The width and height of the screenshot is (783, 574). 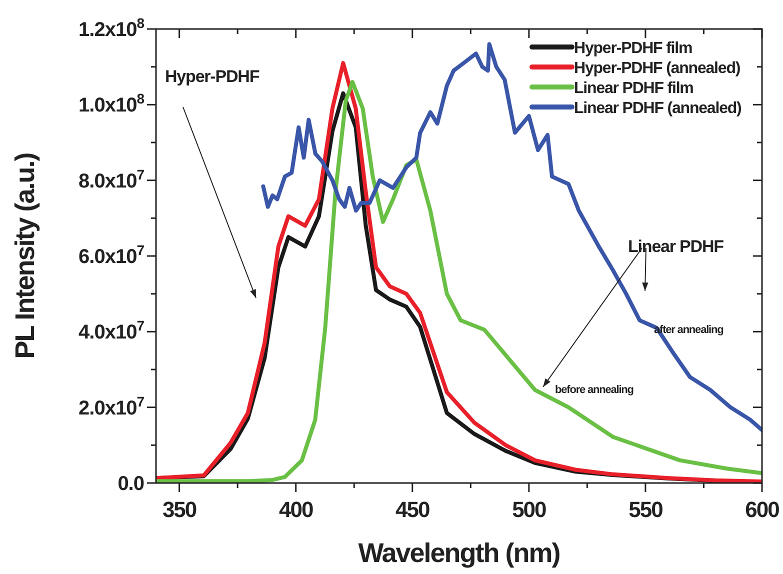 What do you see at coordinates (676, 246) in the screenshot?
I see `annotation: Linear PDHF` at bounding box center [676, 246].